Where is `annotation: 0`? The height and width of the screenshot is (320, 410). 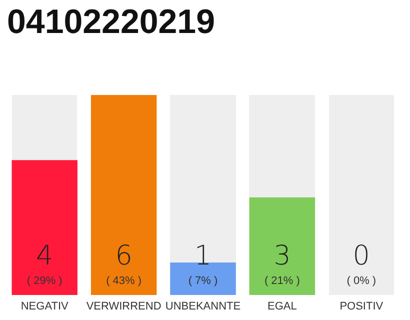
annotation: 0 is located at coordinates (361, 256).